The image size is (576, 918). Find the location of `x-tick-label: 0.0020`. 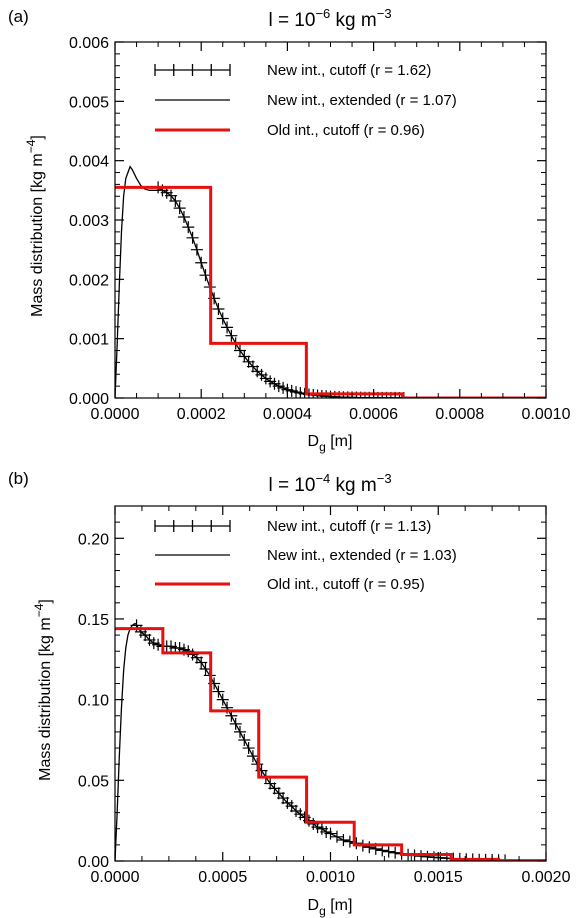

x-tick-label: 0.0020 is located at coordinates (546, 877).